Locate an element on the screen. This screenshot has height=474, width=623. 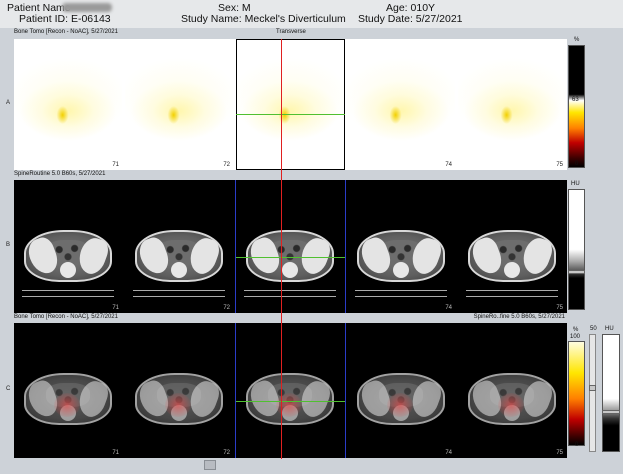
ct-slice-tile: 74 is located at coordinates (401, 246).